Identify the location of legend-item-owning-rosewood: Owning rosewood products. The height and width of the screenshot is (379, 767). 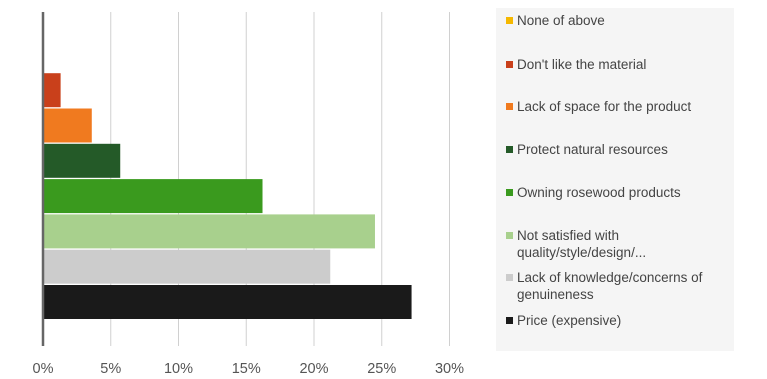
(618, 192).